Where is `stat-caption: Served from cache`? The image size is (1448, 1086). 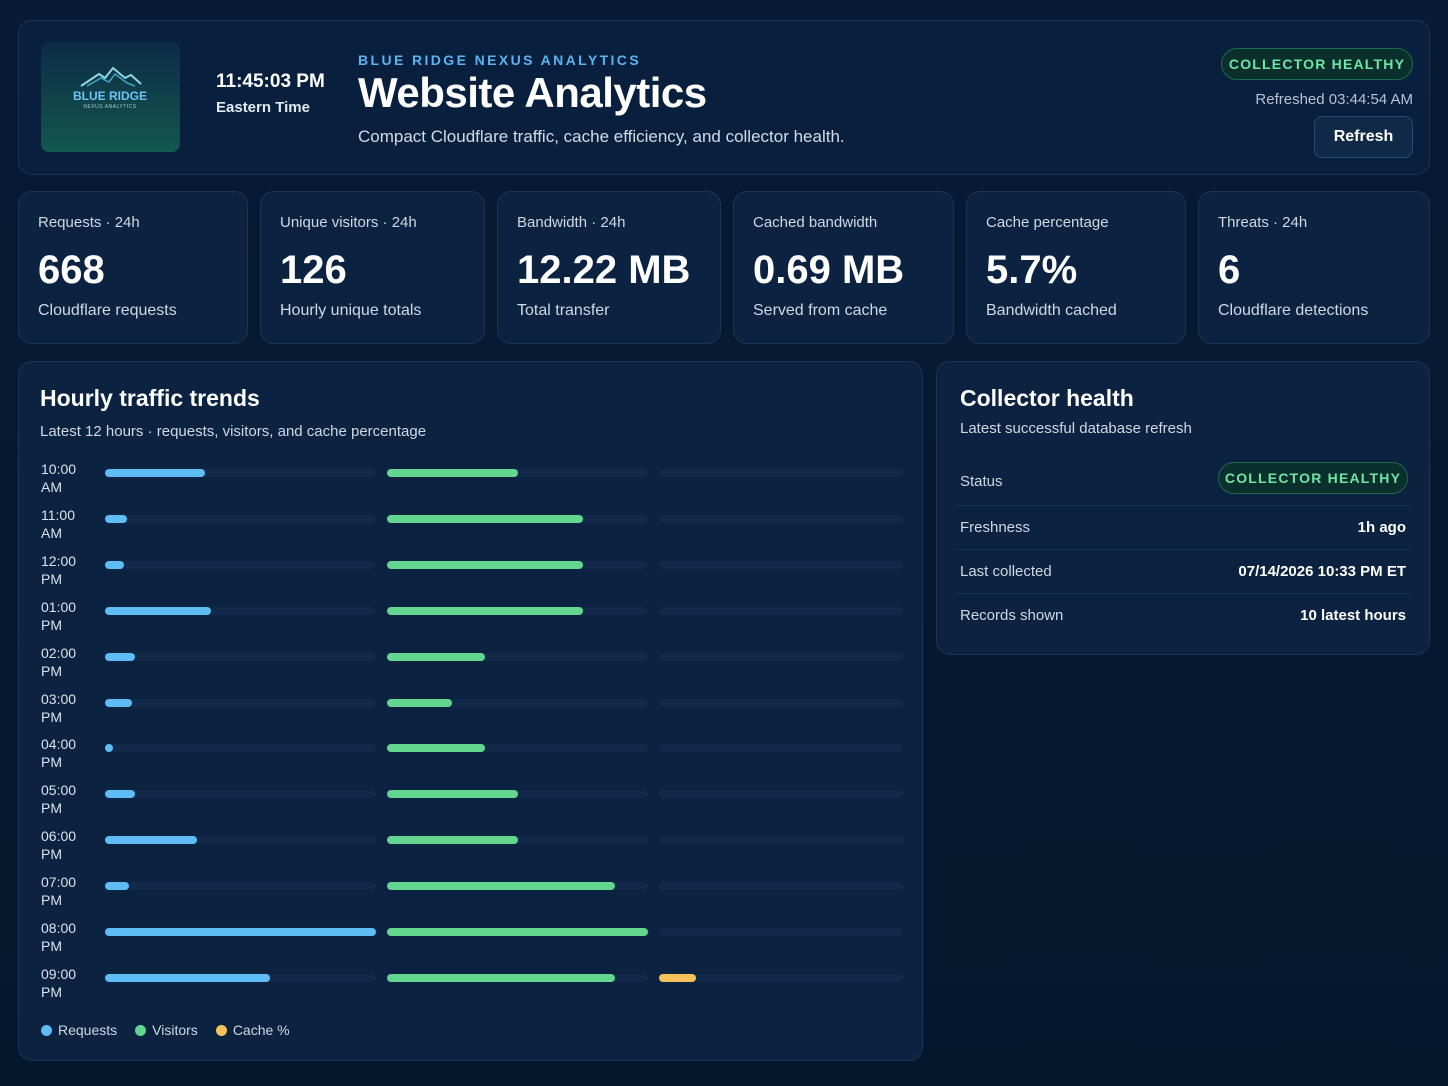 stat-caption: Served from cache is located at coordinates (820, 310).